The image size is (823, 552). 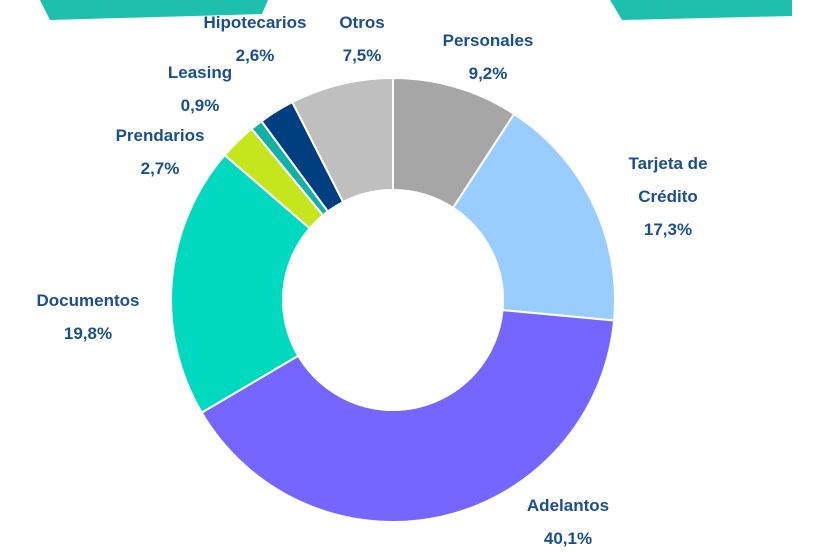 I want to click on category-name: Leasing, so click(x=200, y=72).